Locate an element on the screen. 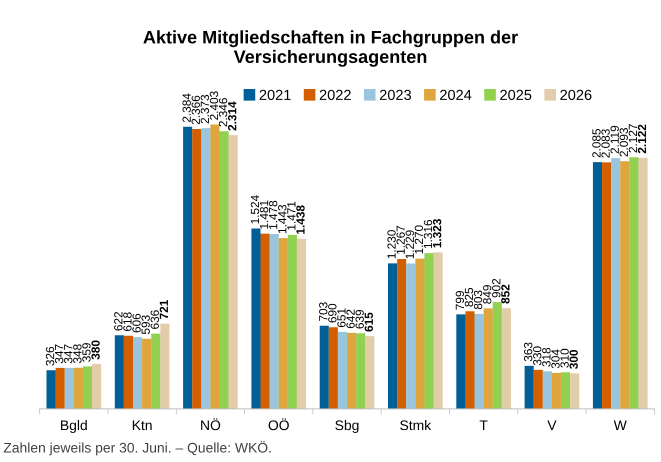 The image size is (661, 462). data-label: 2.403 is located at coordinates (214, 105).